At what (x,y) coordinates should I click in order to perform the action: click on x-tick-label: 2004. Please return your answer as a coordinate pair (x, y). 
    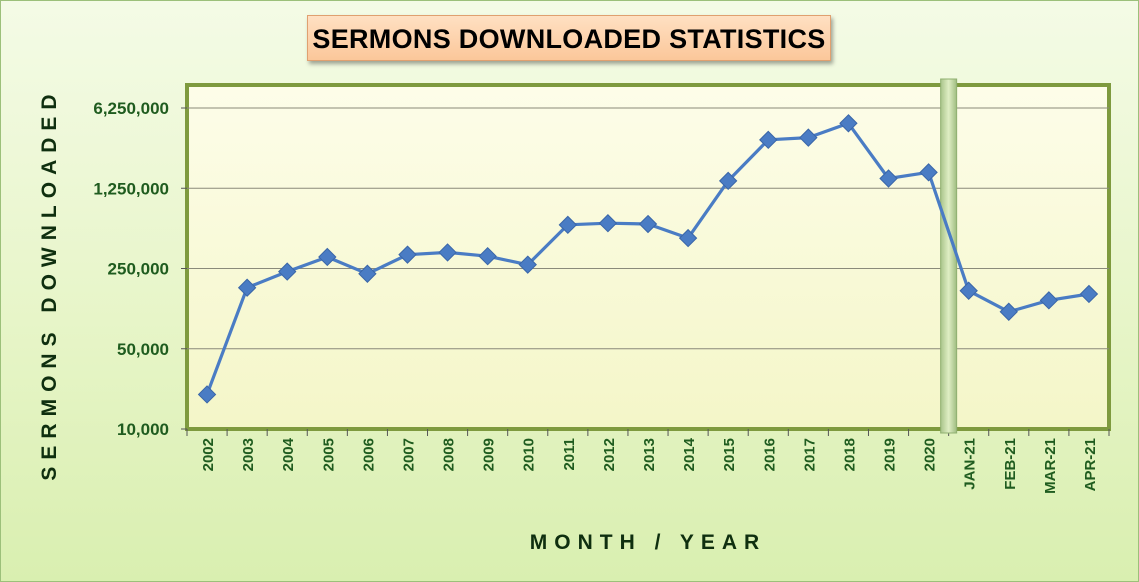
    Looking at the image, I should click on (288, 454).